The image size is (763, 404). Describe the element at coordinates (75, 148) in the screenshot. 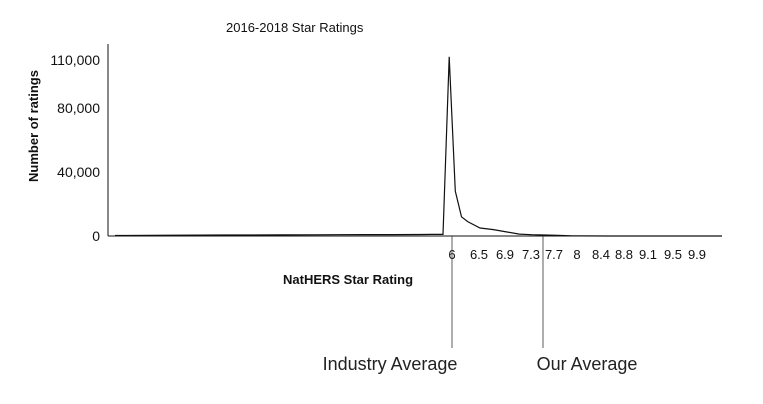

I see `y-tick-labels: 0 40,000 80,000 110,000` at that location.